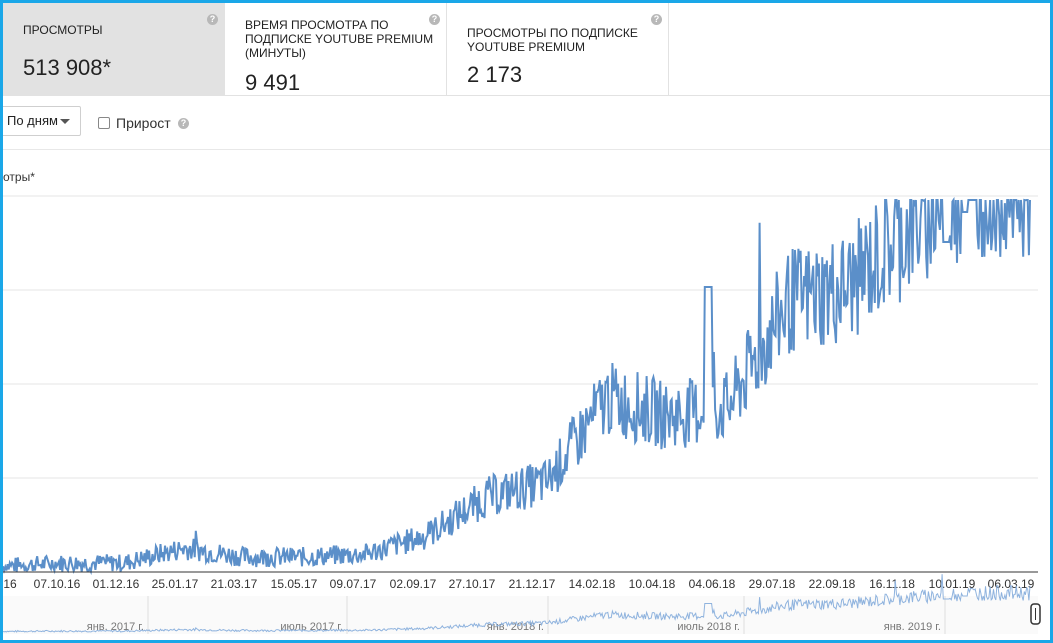 Image resolution: width=1053 pixels, height=643 pixels. Describe the element at coordinates (353, 584) in the screenshot. I see `x-tick-label: 09.07.17` at that location.